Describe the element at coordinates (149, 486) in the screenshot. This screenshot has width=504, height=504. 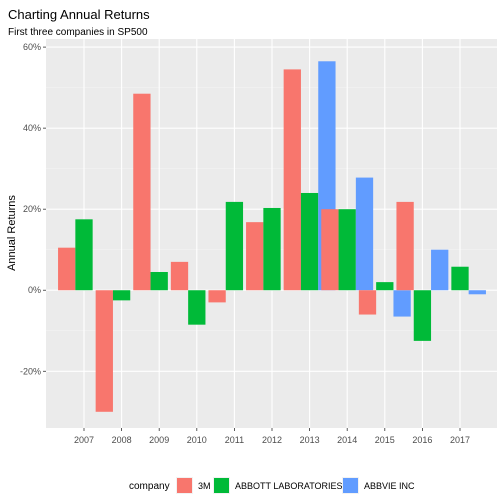
I see `legend-title: company` at that location.